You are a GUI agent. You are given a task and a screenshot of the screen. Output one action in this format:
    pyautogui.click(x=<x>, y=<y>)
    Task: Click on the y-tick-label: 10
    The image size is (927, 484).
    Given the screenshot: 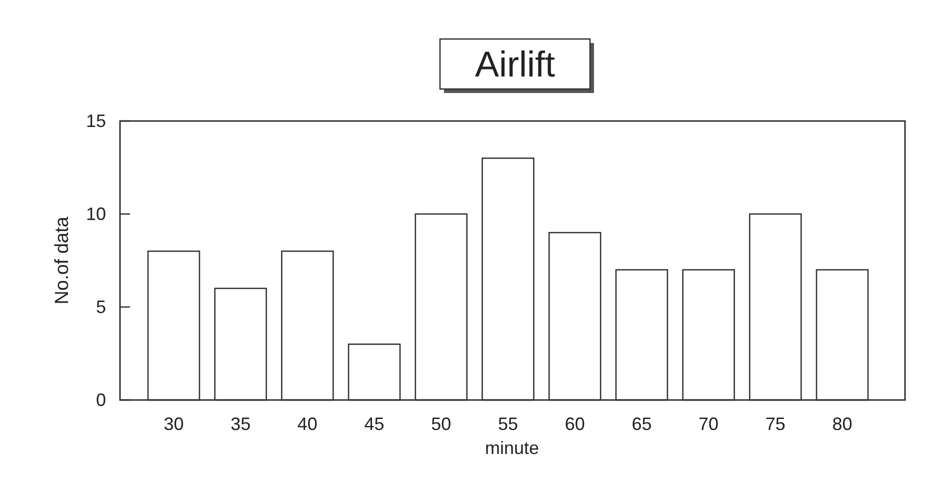 What is the action you would take?
    pyautogui.click(x=96, y=214)
    